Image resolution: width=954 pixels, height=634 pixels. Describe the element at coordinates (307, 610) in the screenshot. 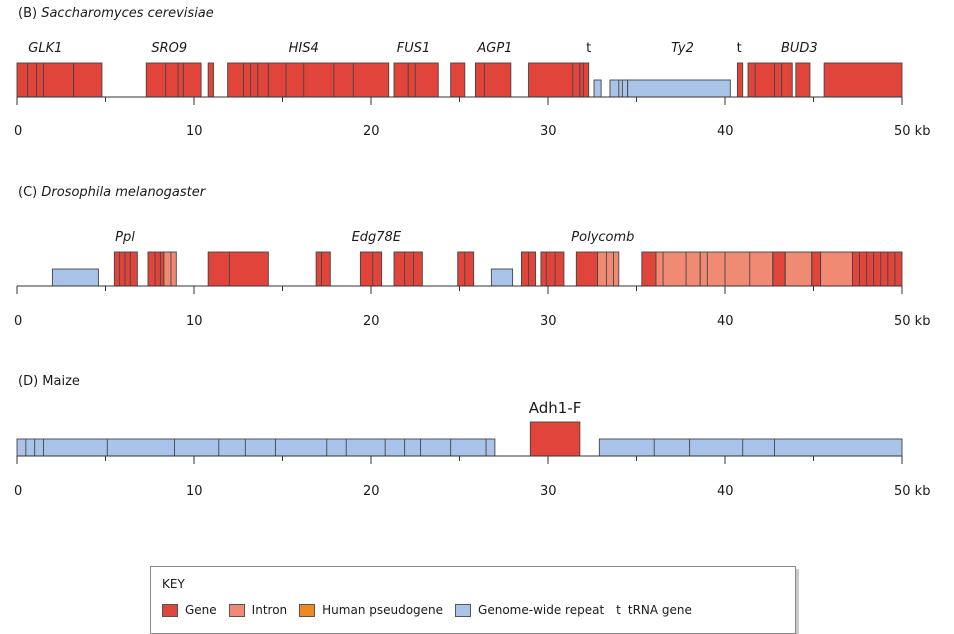

I see `pseudogene-swatch` at that location.